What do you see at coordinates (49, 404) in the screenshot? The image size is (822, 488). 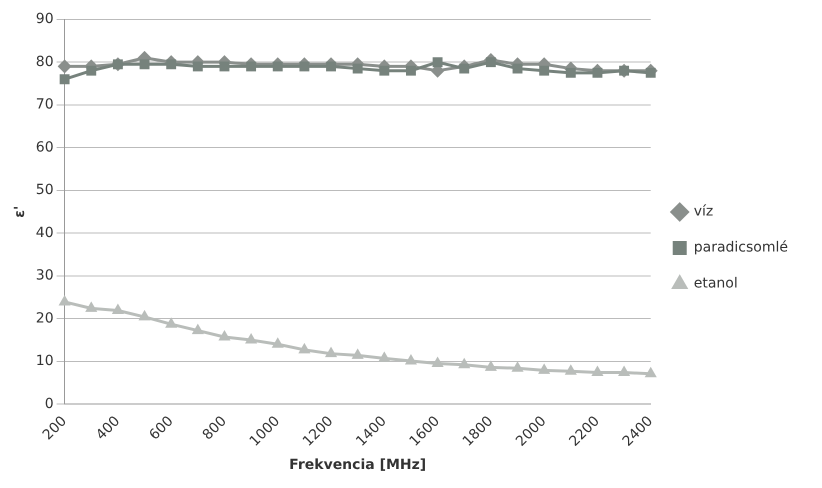 I see `y-tick-label: 0` at bounding box center [49, 404].